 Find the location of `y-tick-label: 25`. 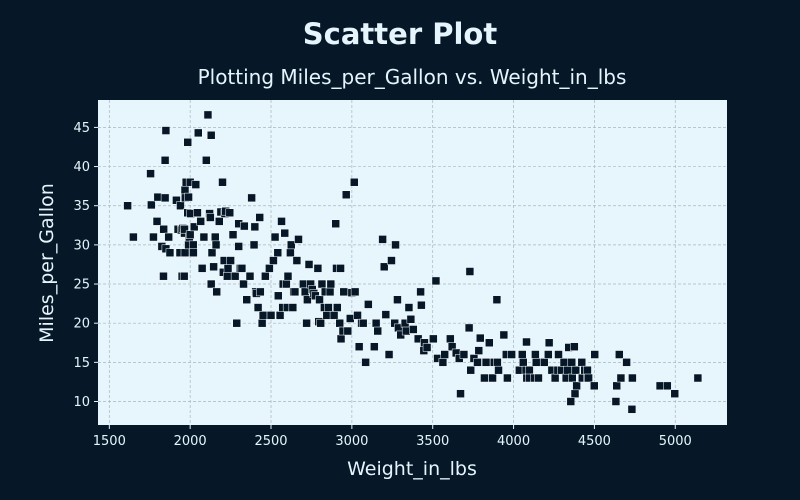

y-tick-label: 25 is located at coordinates (81, 285).